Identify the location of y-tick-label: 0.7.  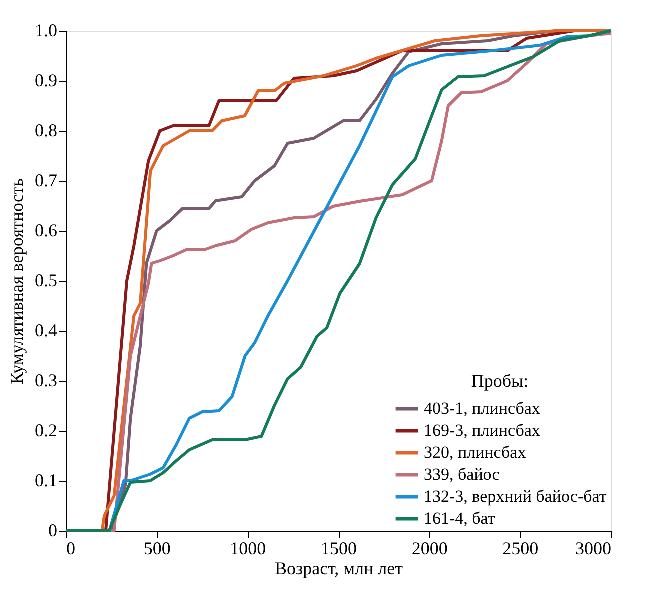
(46, 180).